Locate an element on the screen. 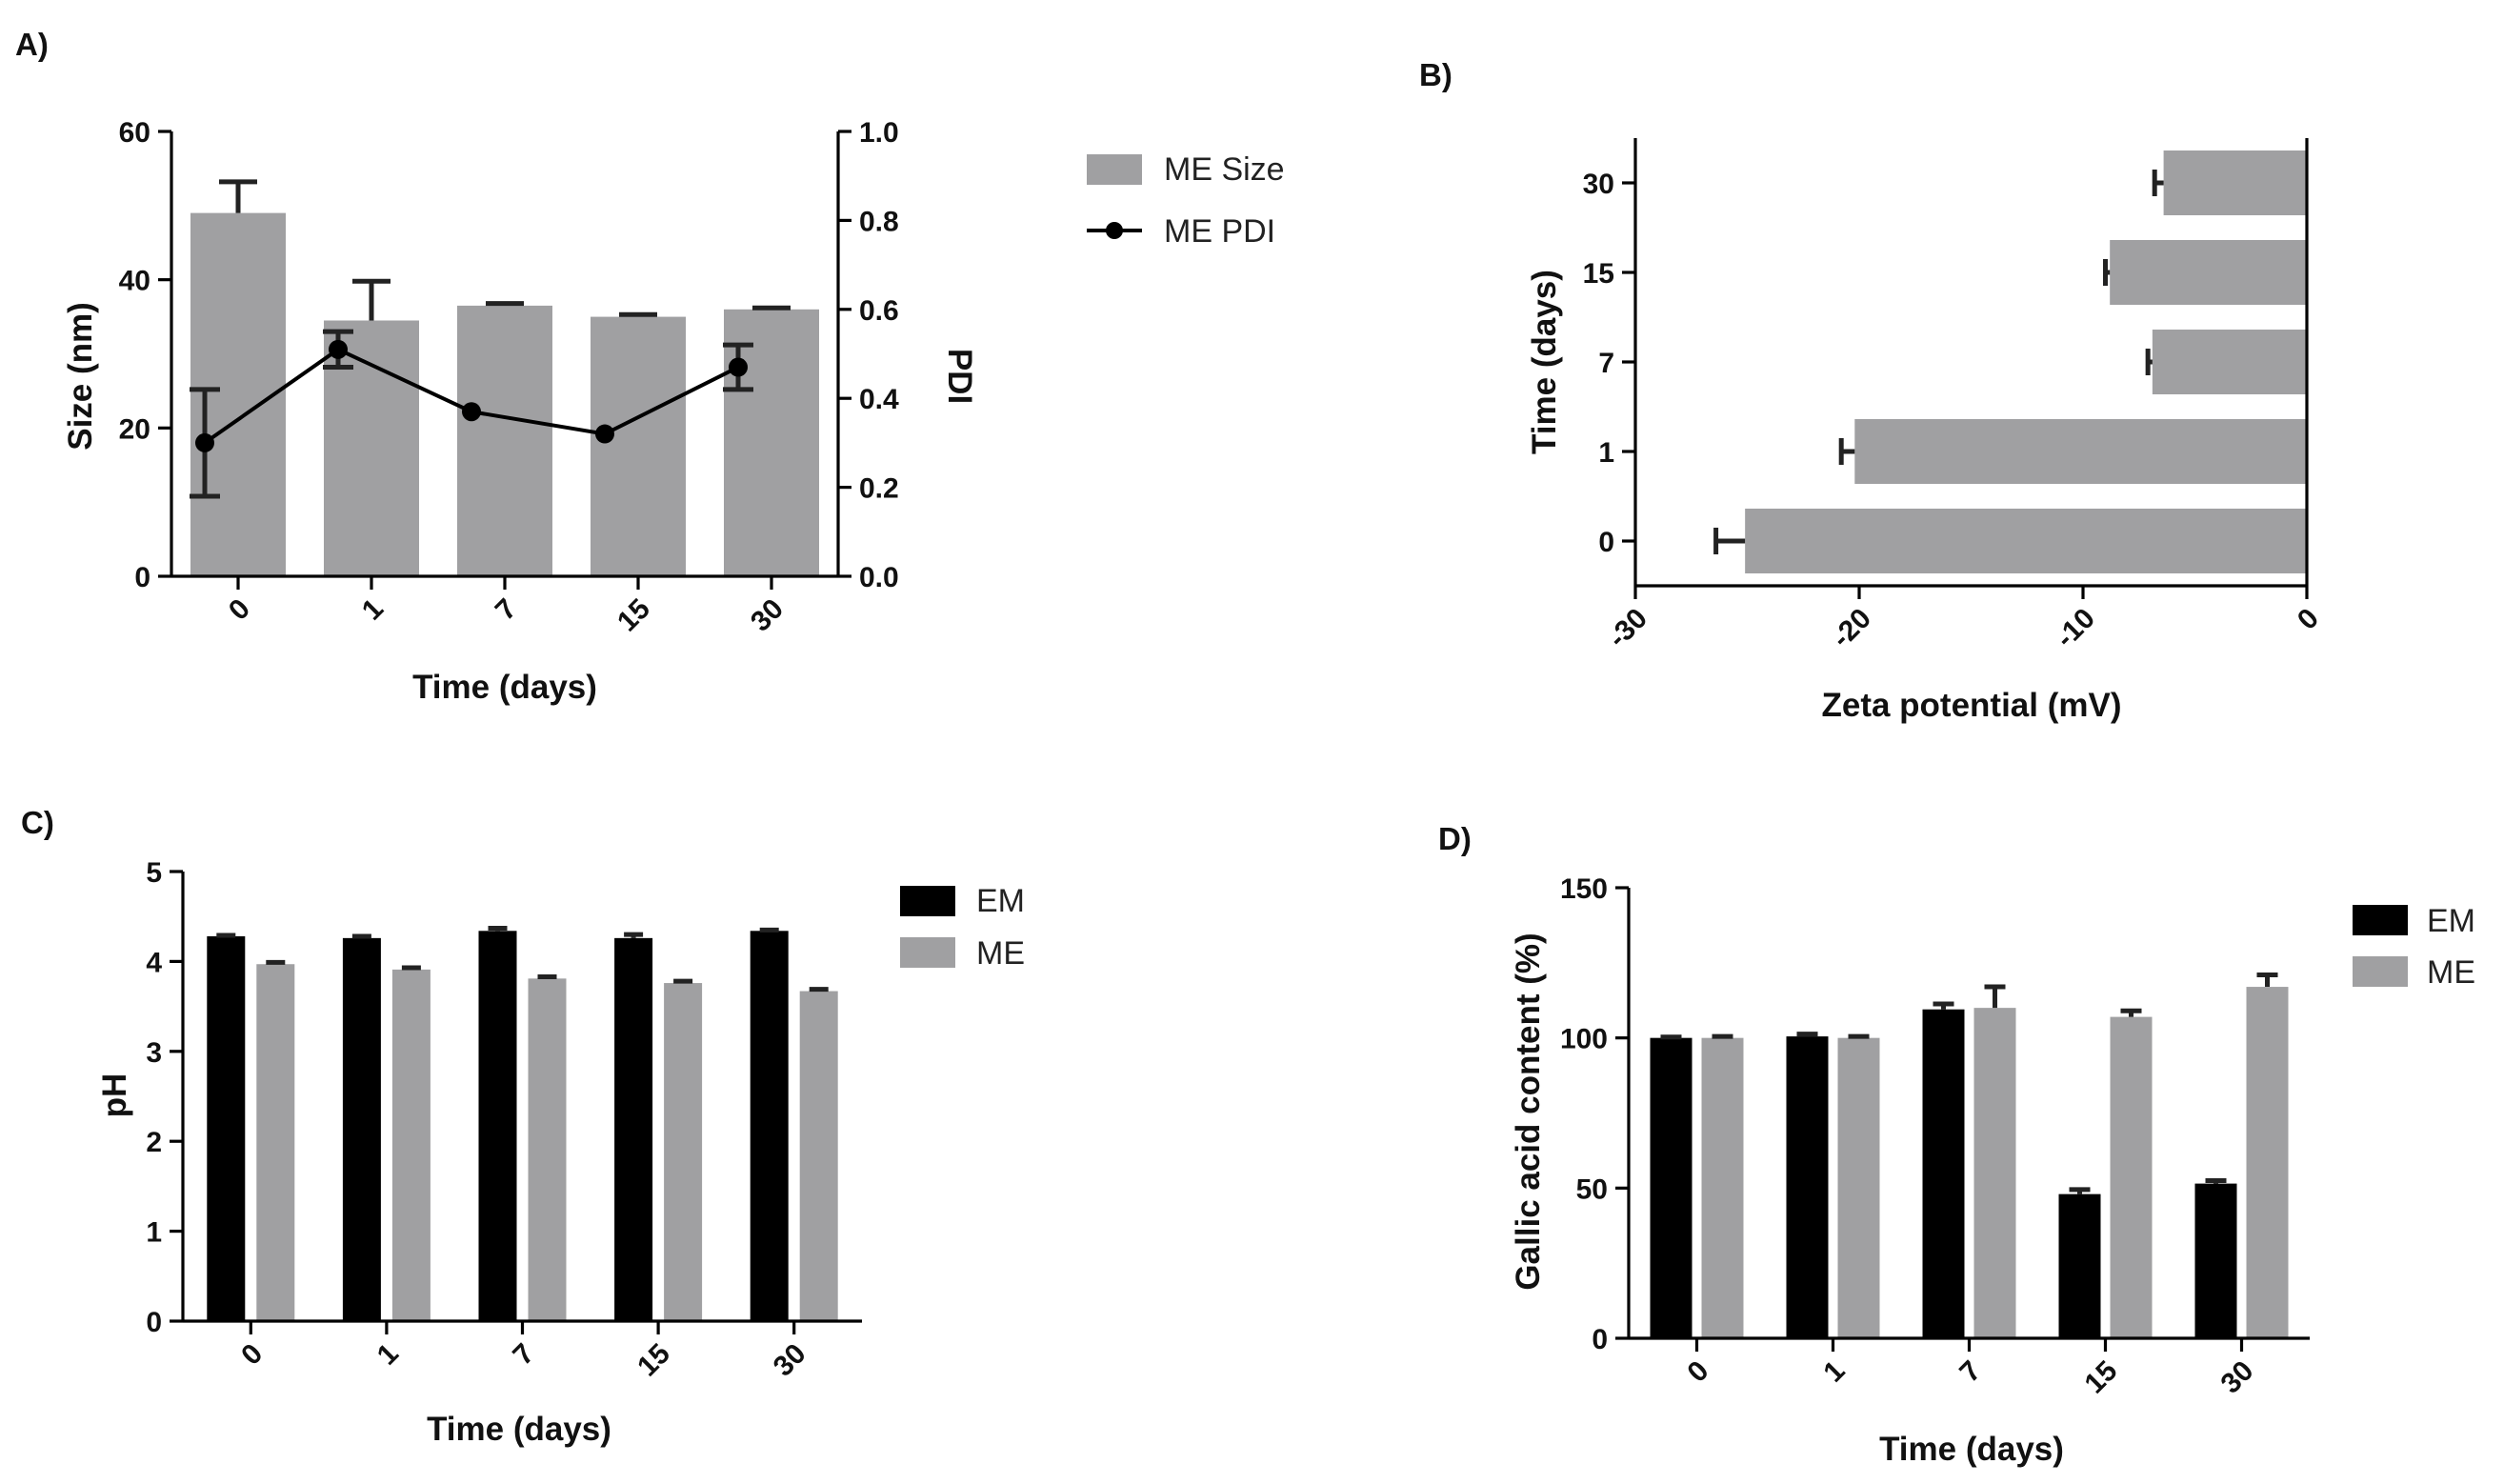 This screenshot has height=1484, width=2504. panel-b-label: B) is located at coordinates (1435, 74).